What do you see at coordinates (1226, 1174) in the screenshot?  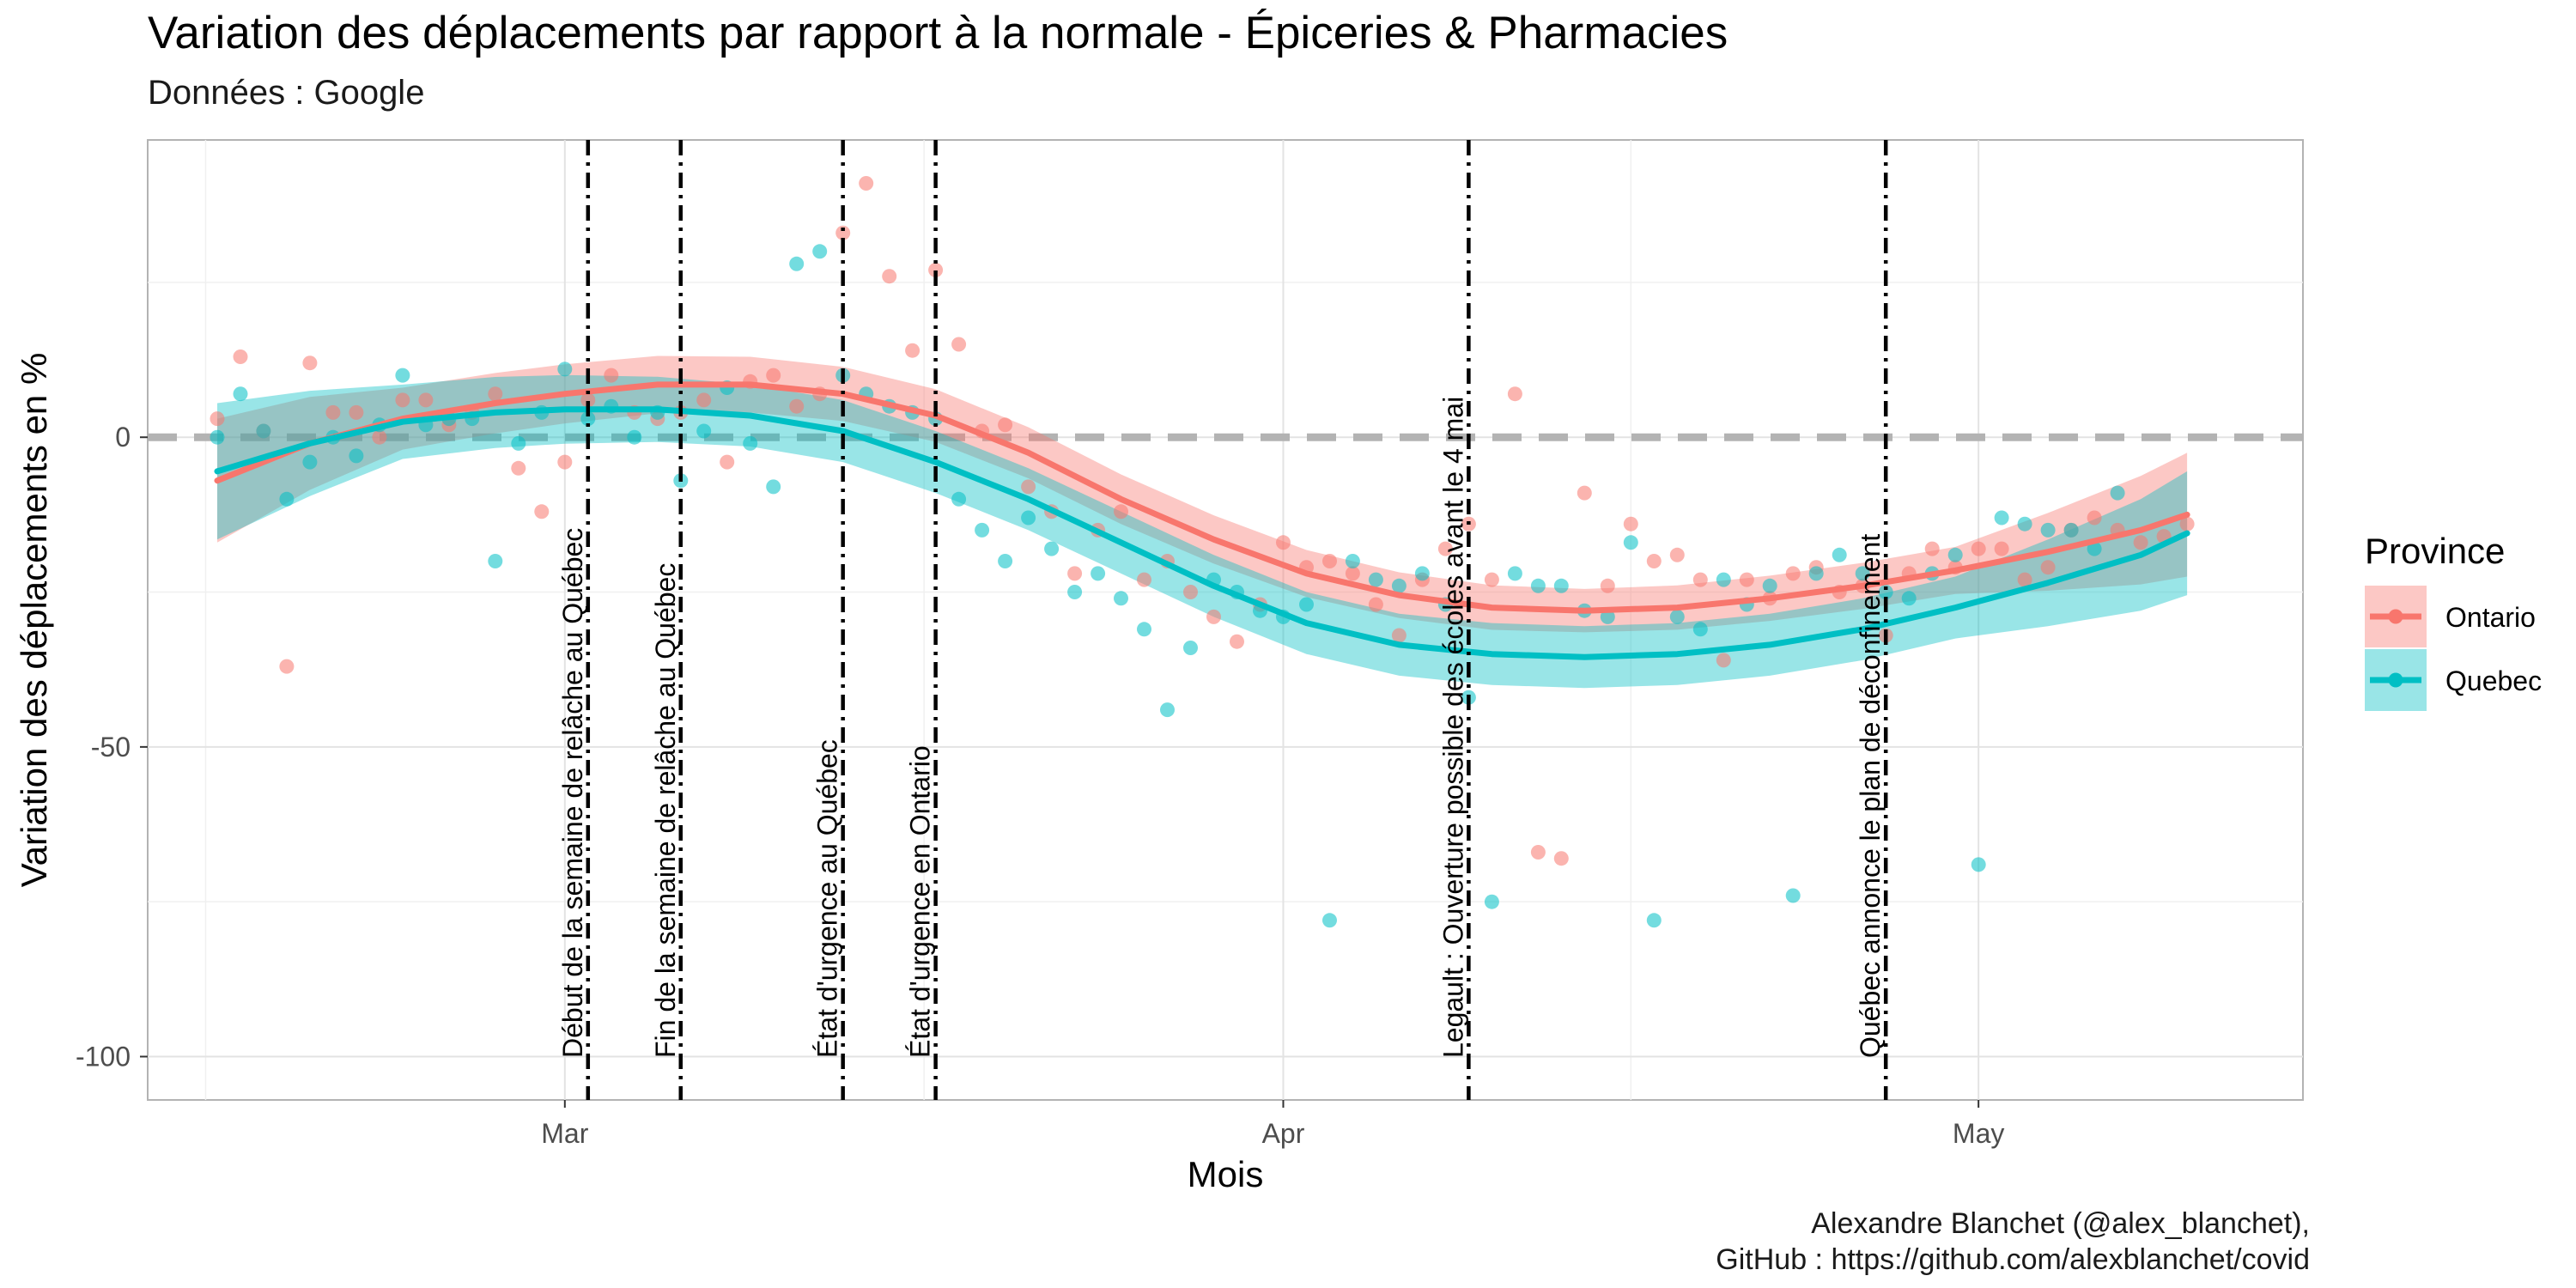 I see `x-axis-title: Mois` at bounding box center [1226, 1174].